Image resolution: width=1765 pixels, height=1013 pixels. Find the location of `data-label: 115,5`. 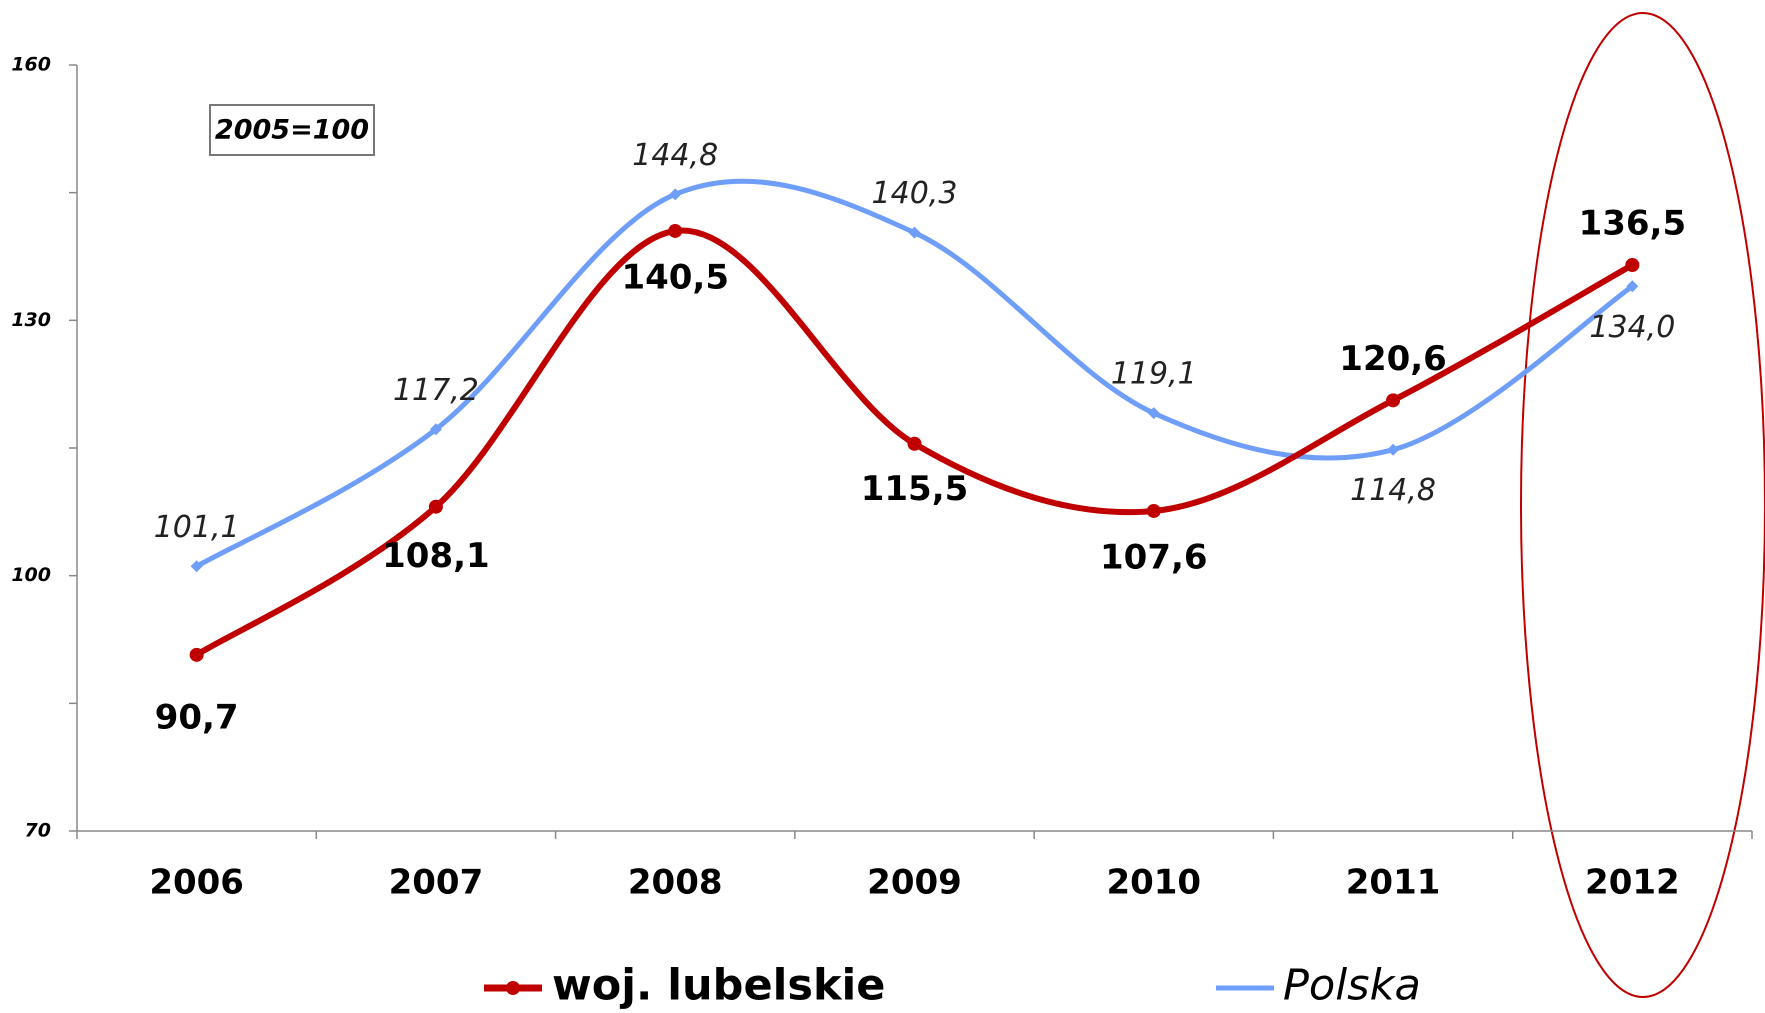

data-label: 115,5 is located at coordinates (915, 489).